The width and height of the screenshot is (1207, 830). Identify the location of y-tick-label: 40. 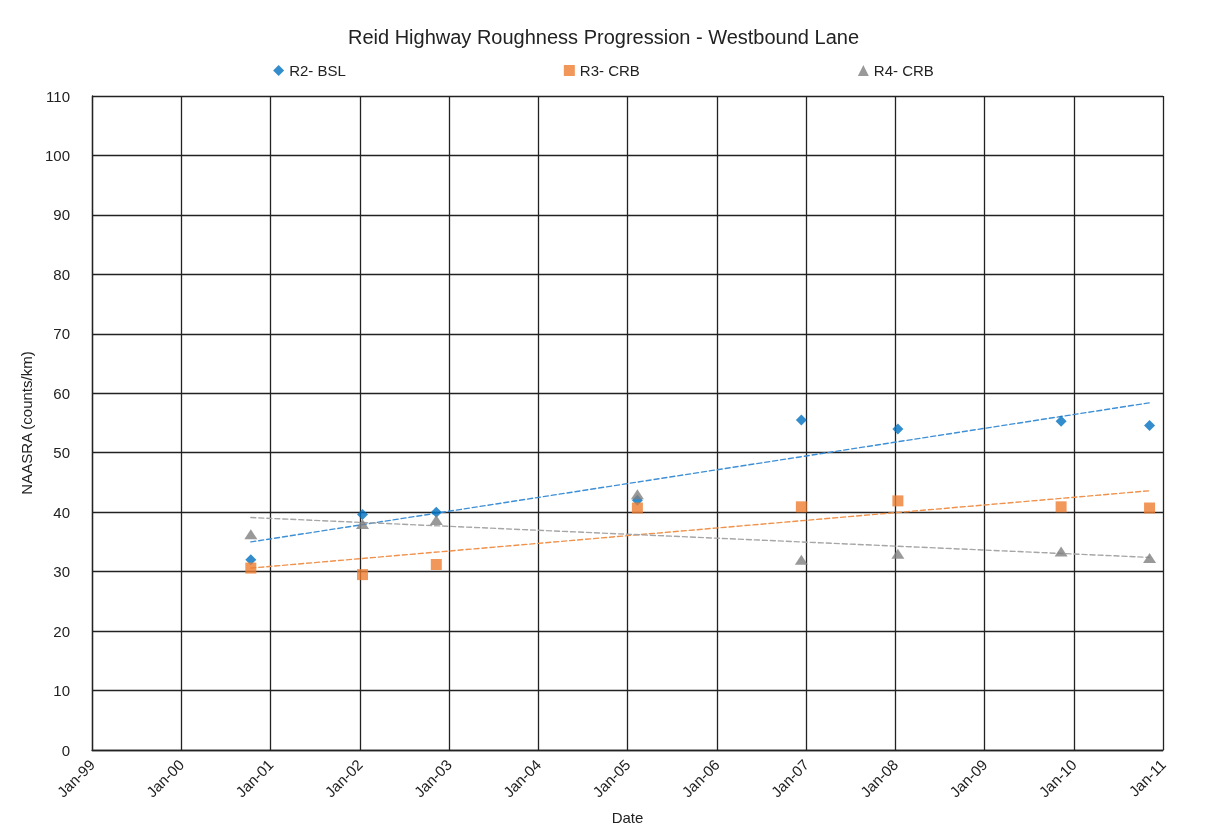
(61, 512).